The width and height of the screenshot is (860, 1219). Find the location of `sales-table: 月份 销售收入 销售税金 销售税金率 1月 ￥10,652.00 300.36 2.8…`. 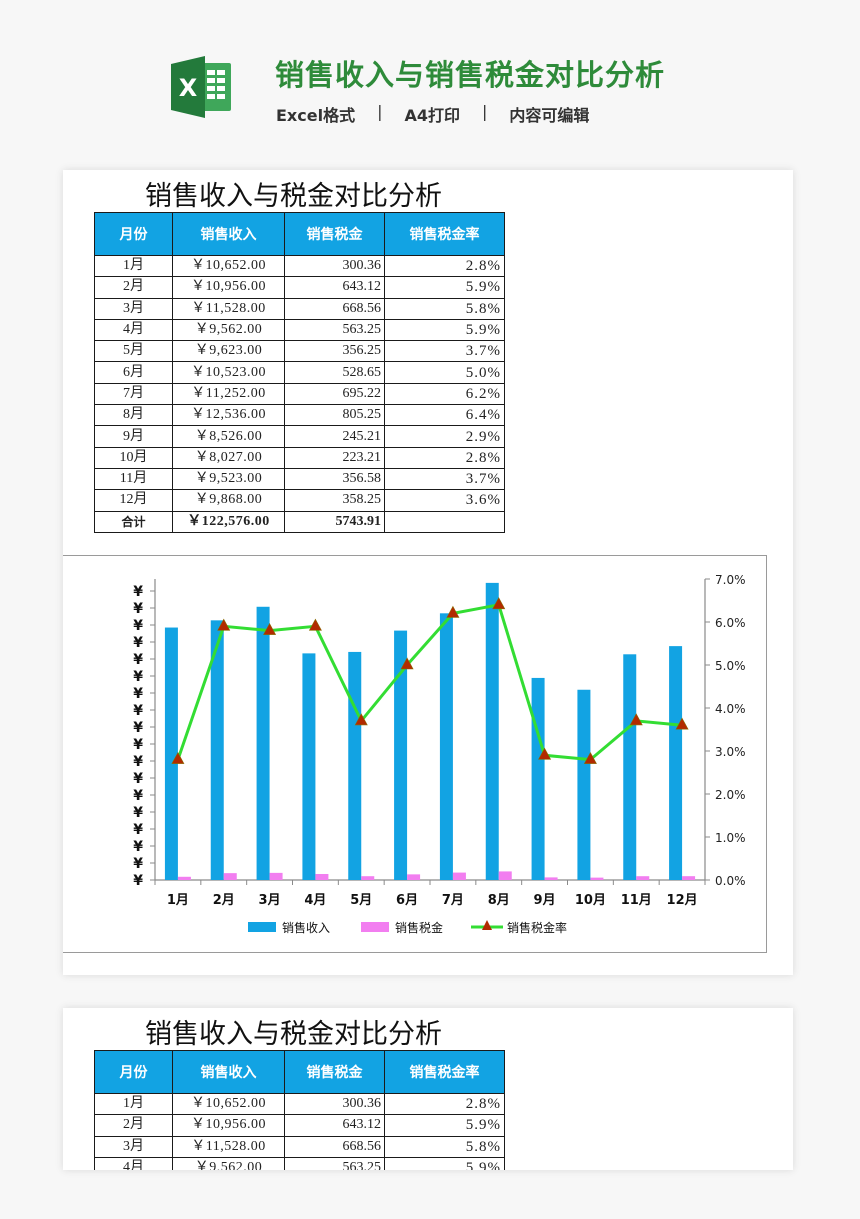

sales-table: 月份 销售收入 销售税金 销售税金率 1月 ￥10,652.00 300.36 2.8… is located at coordinates (299, 372).